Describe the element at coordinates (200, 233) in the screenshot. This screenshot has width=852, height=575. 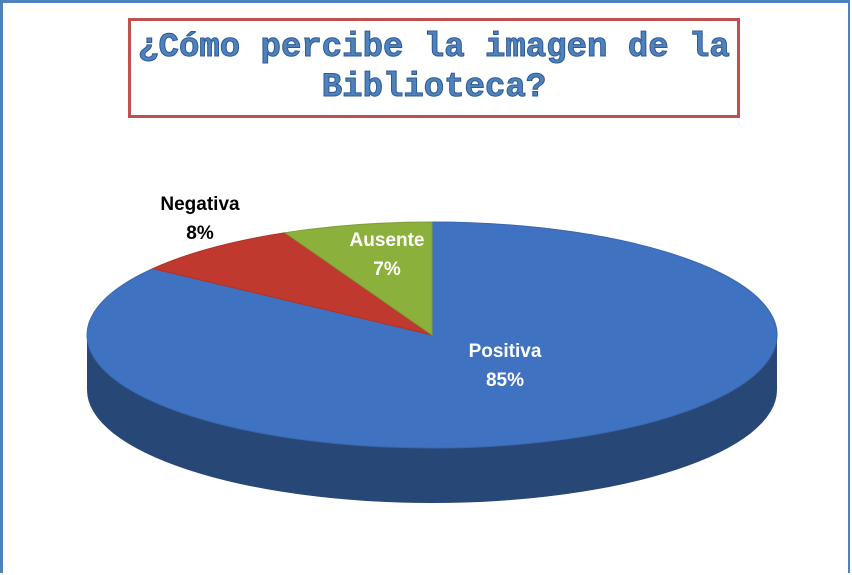
I see `slice-value-label: 8%` at that location.